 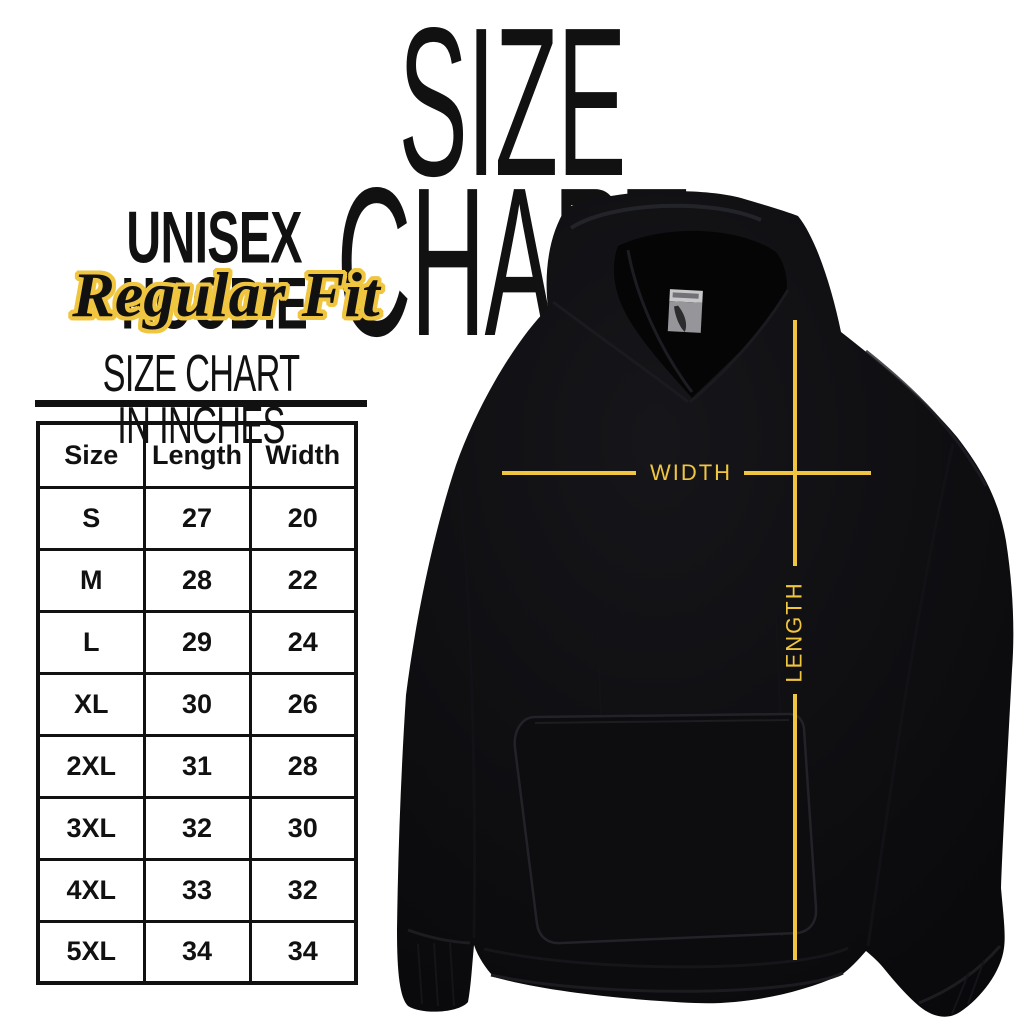 I want to click on hood-inner-fold, so click(x=660, y=321).